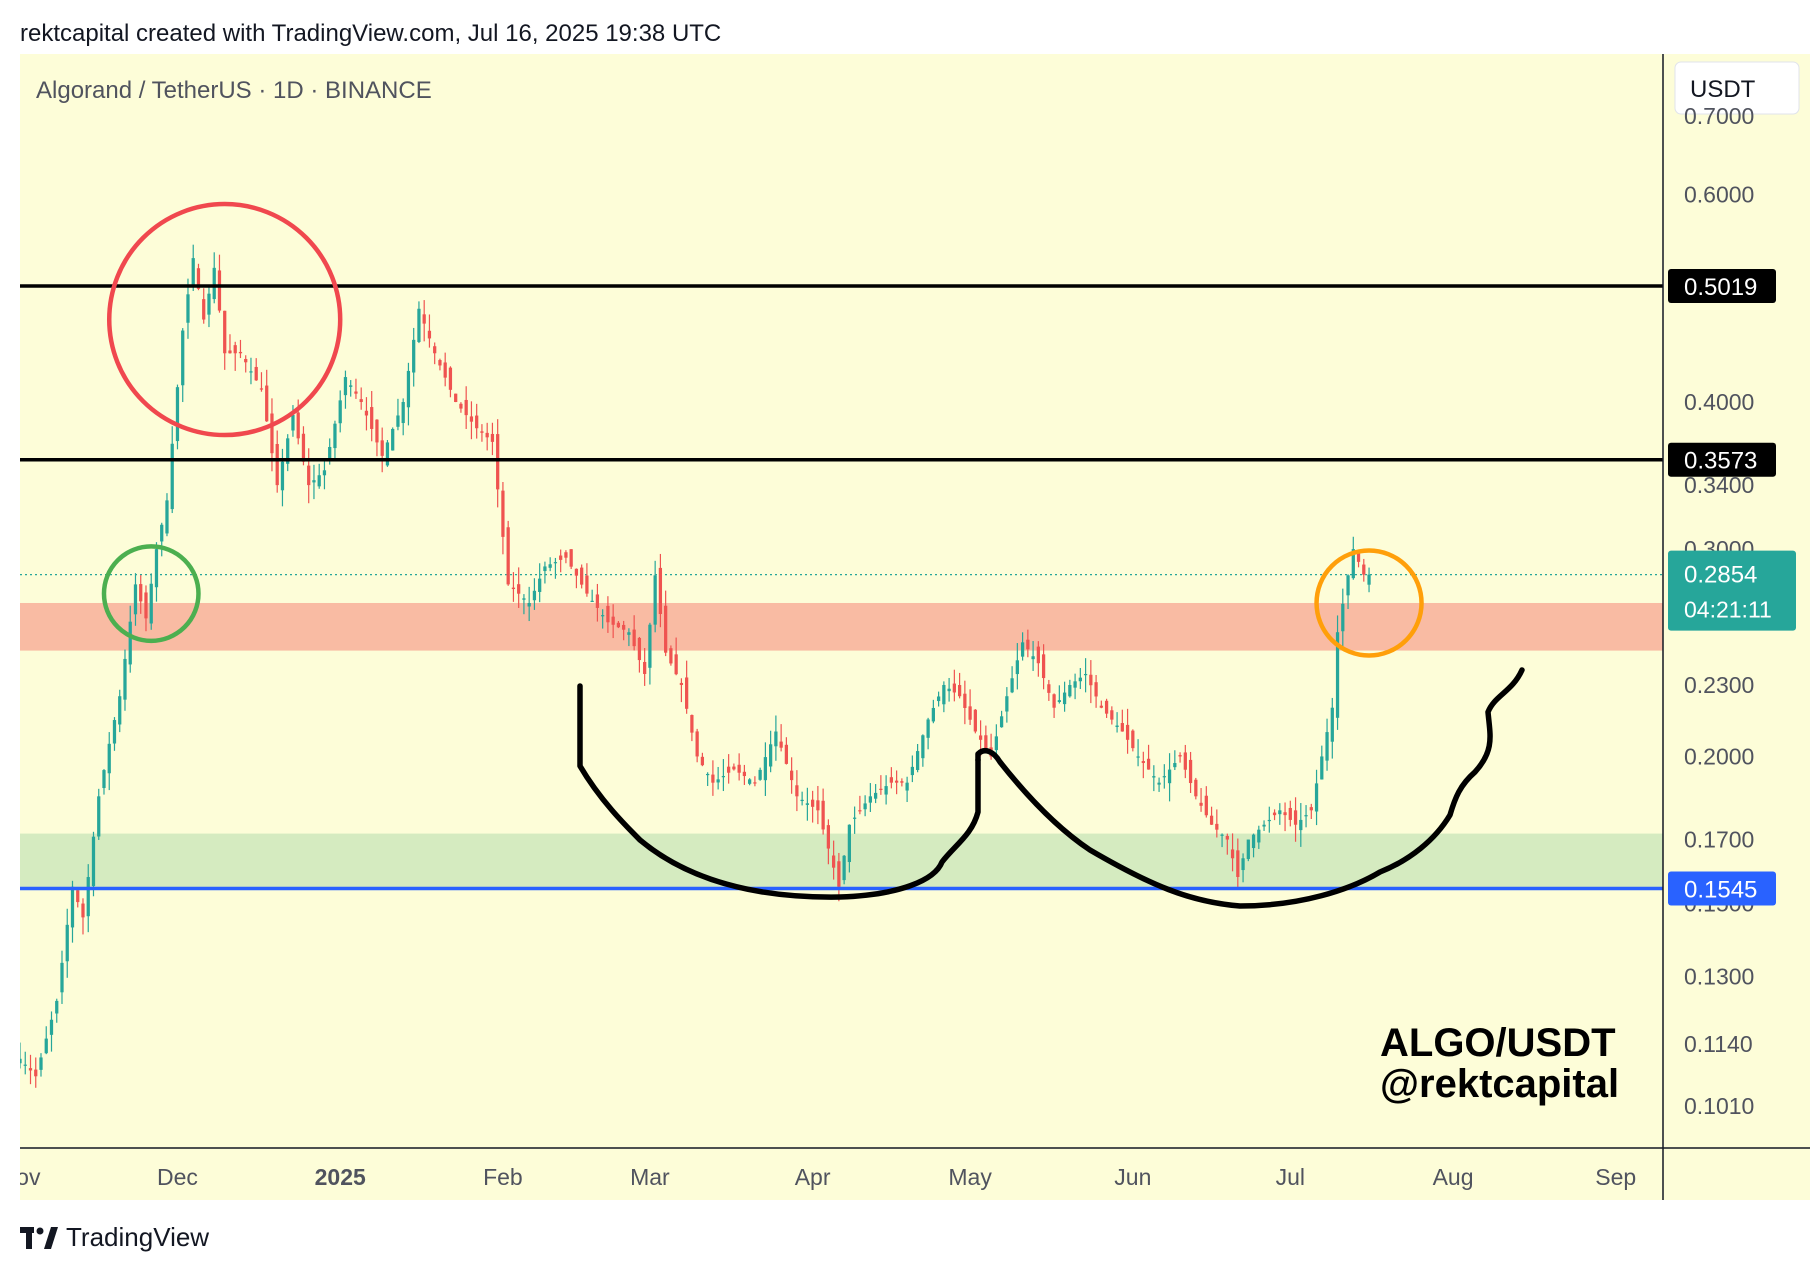  Describe the element at coordinates (970, 1177) in the screenshot. I see `time-tick-label: May` at that location.